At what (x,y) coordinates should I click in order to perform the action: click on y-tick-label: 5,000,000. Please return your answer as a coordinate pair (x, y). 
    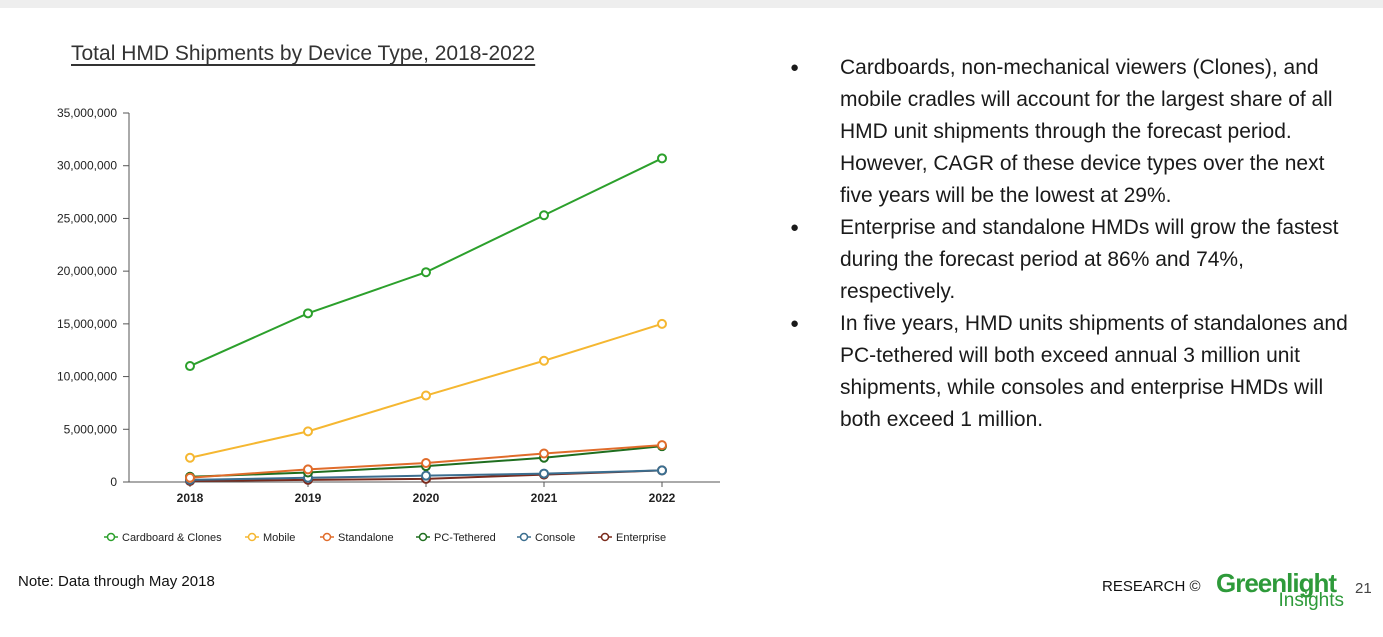
    Looking at the image, I should click on (91, 429).